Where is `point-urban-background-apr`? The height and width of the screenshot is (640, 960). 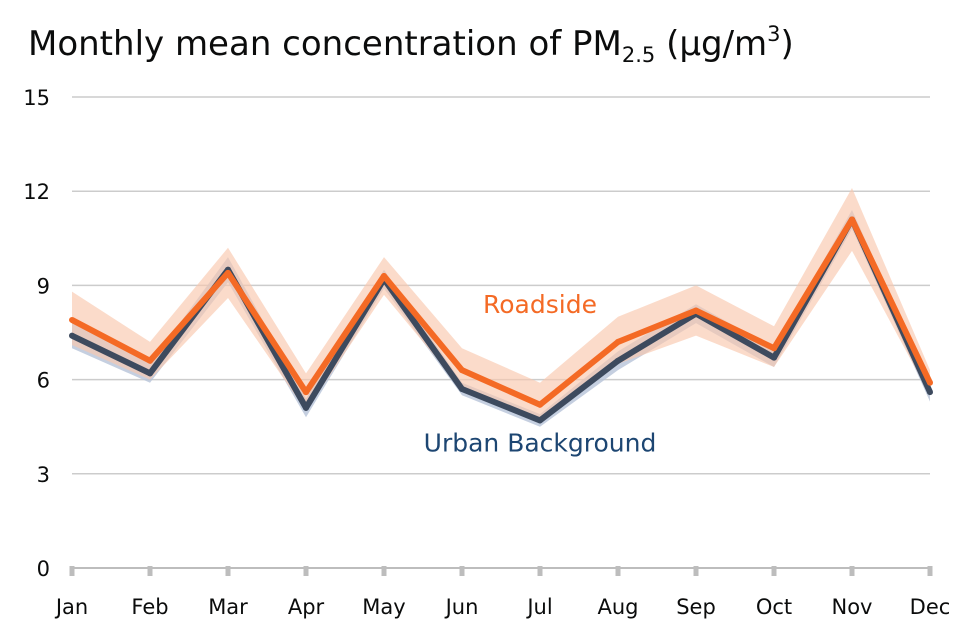
point-urban-background-apr is located at coordinates (306, 407).